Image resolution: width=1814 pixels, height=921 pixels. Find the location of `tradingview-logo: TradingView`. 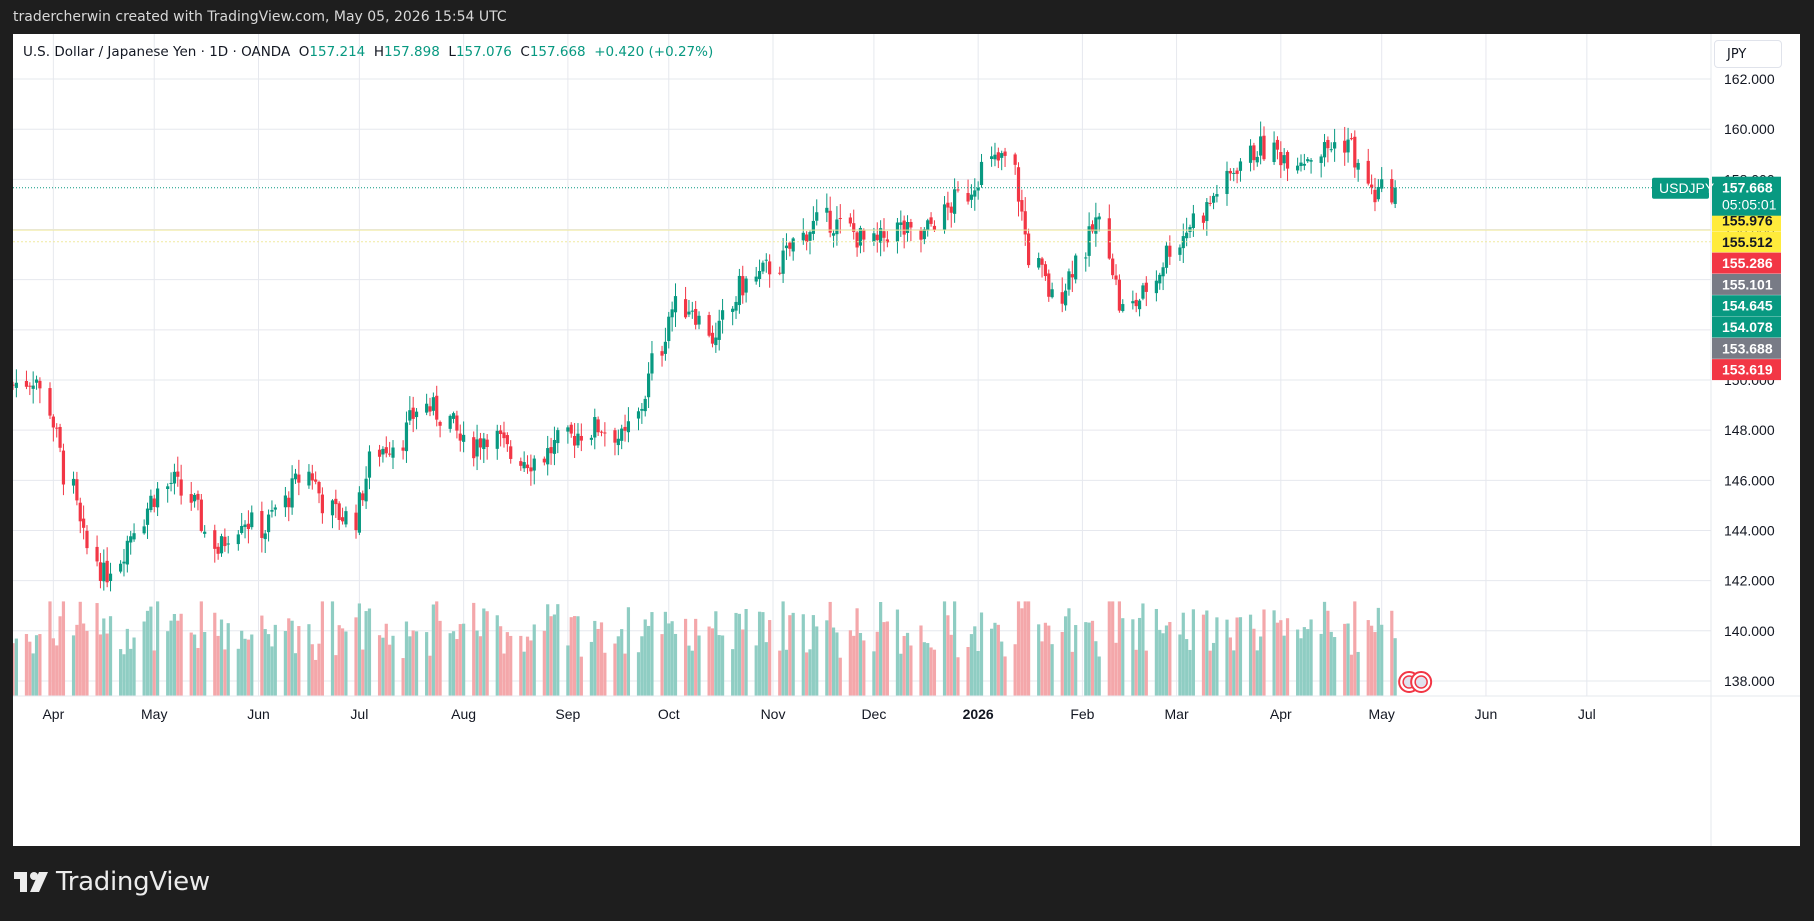

tradingview-logo: TradingView is located at coordinates (112, 882).